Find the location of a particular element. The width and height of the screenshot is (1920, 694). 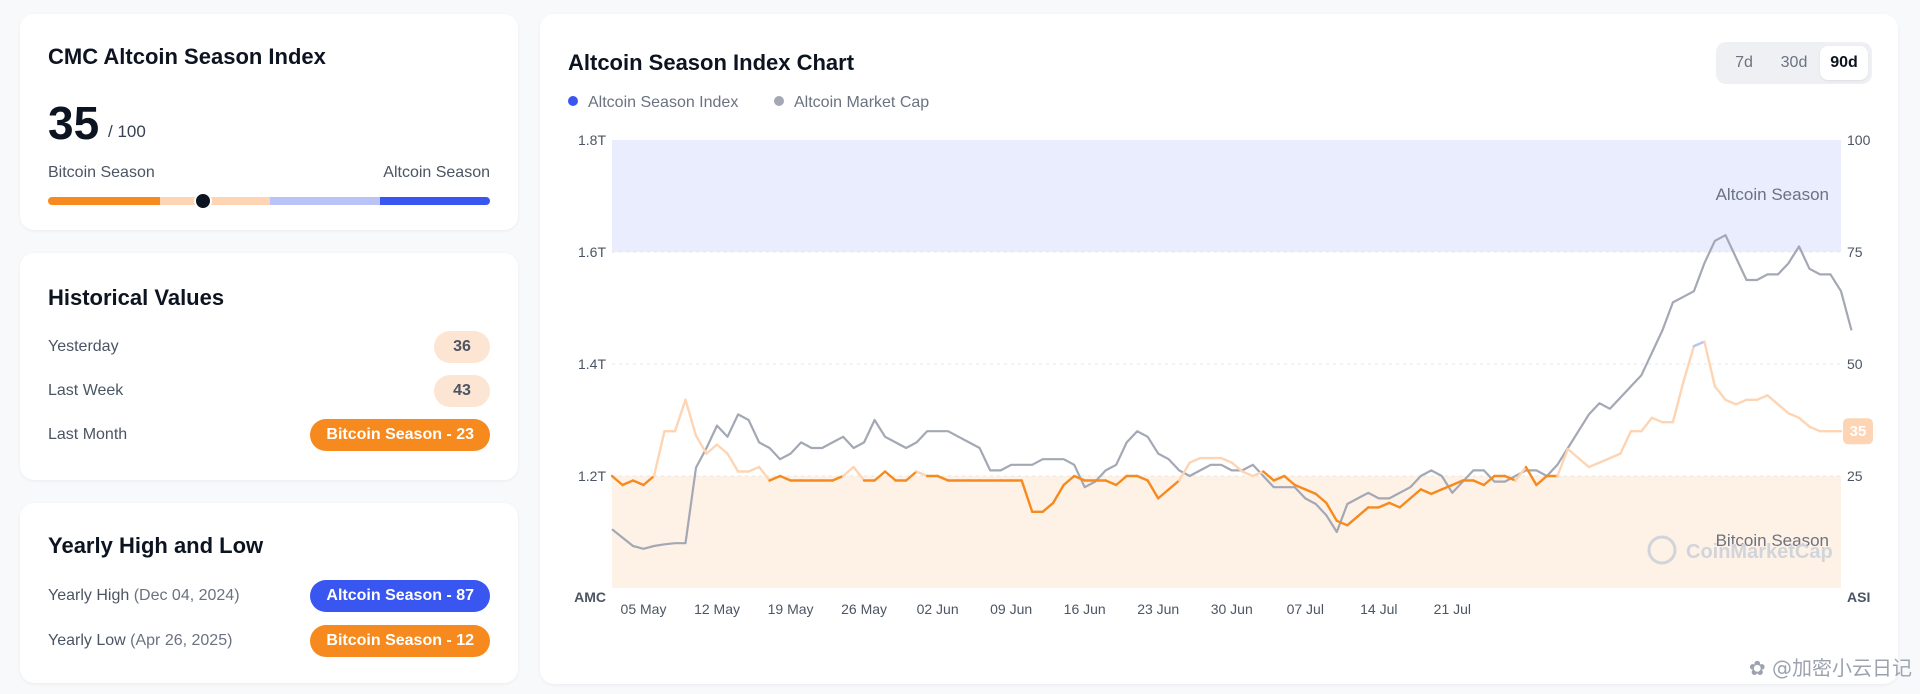

legend-item-market-cap: Altcoin Market Cap is located at coordinates (851, 103).